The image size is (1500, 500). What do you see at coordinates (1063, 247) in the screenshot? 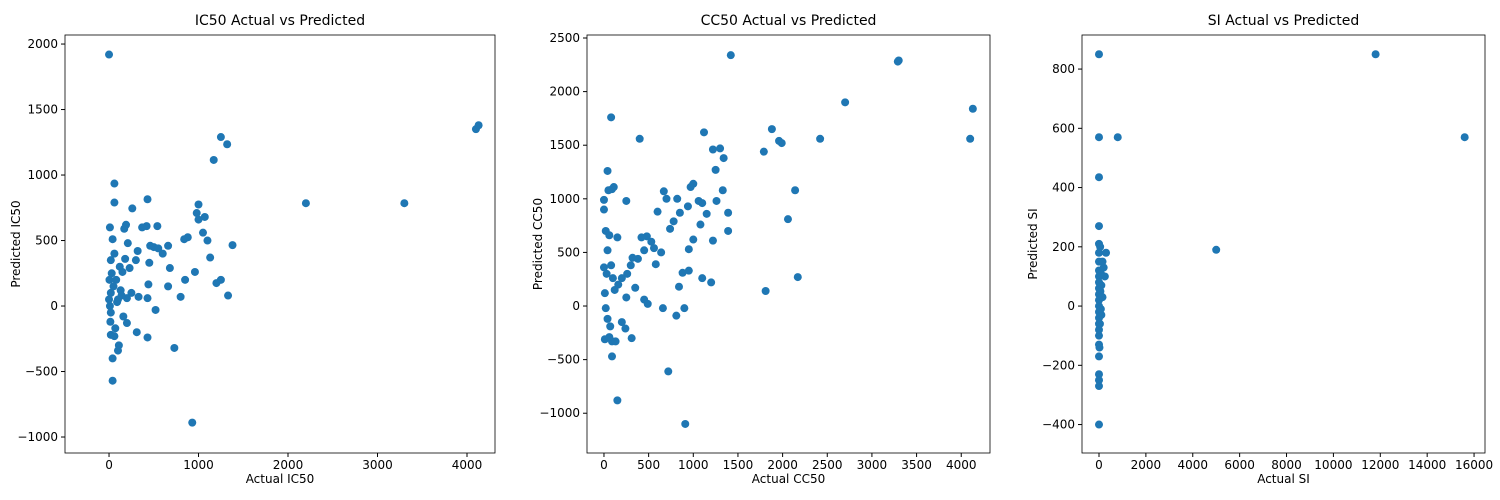
I see `y-tick-label: 200` at bounding box center [1063, 247].